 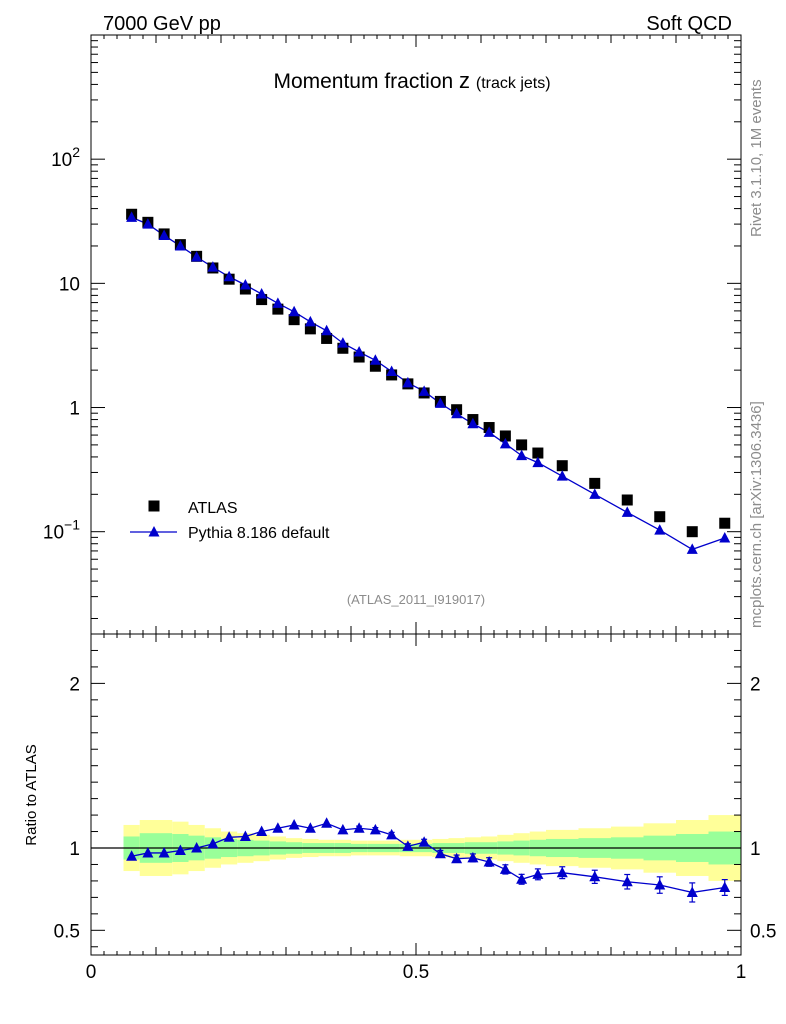 What do you see at coordinates (689, 24) in the screenshot?
I see `category-label: Soft QCD` at bounding box center [689, 24].